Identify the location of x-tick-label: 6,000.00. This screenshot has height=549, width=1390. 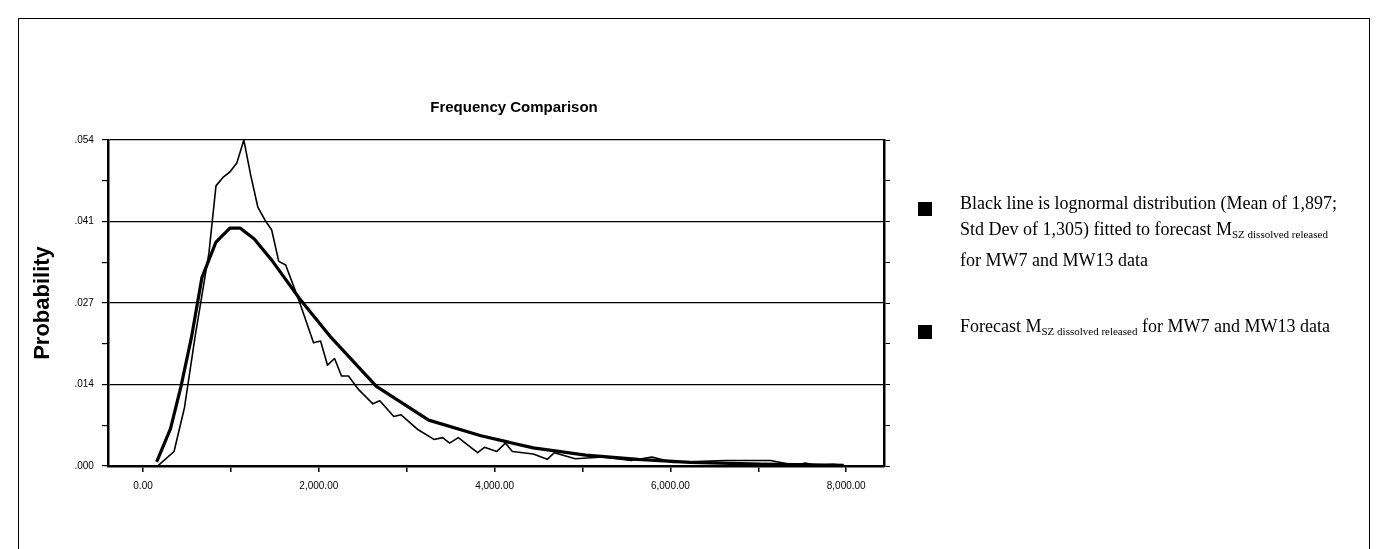
(670, 485).